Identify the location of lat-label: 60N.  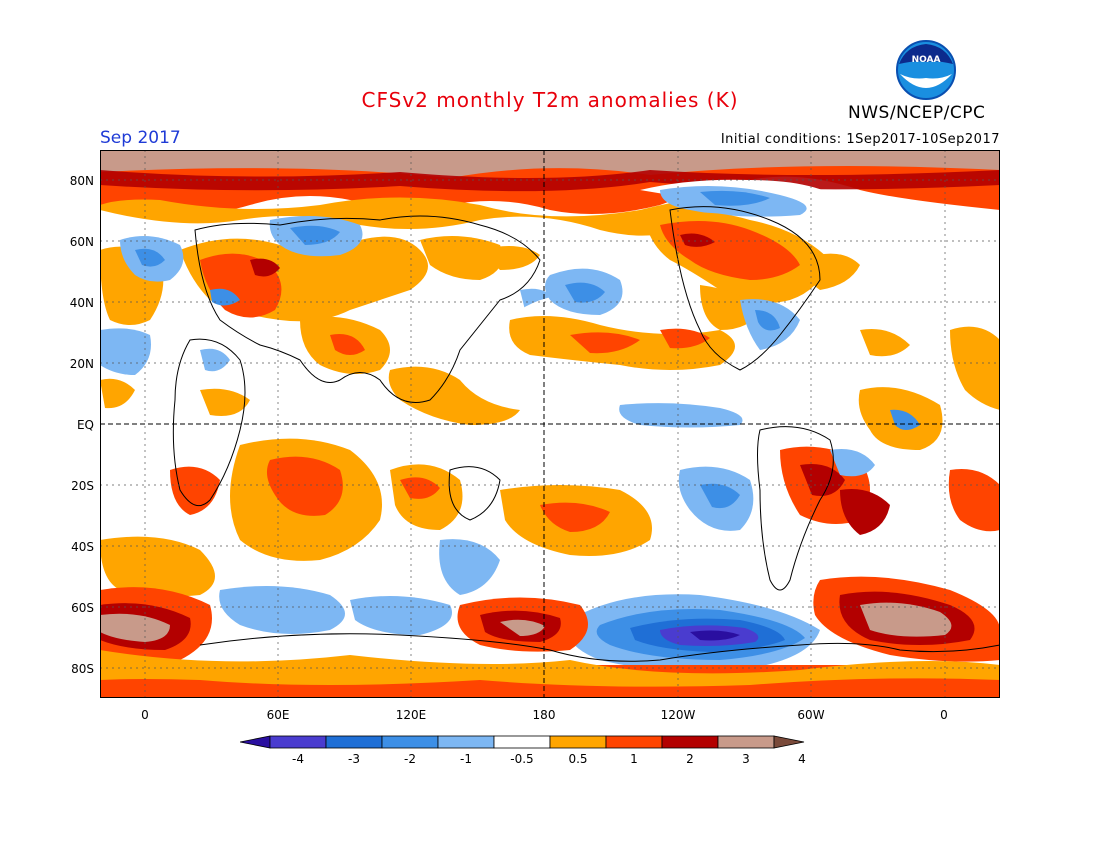
(81, 242).